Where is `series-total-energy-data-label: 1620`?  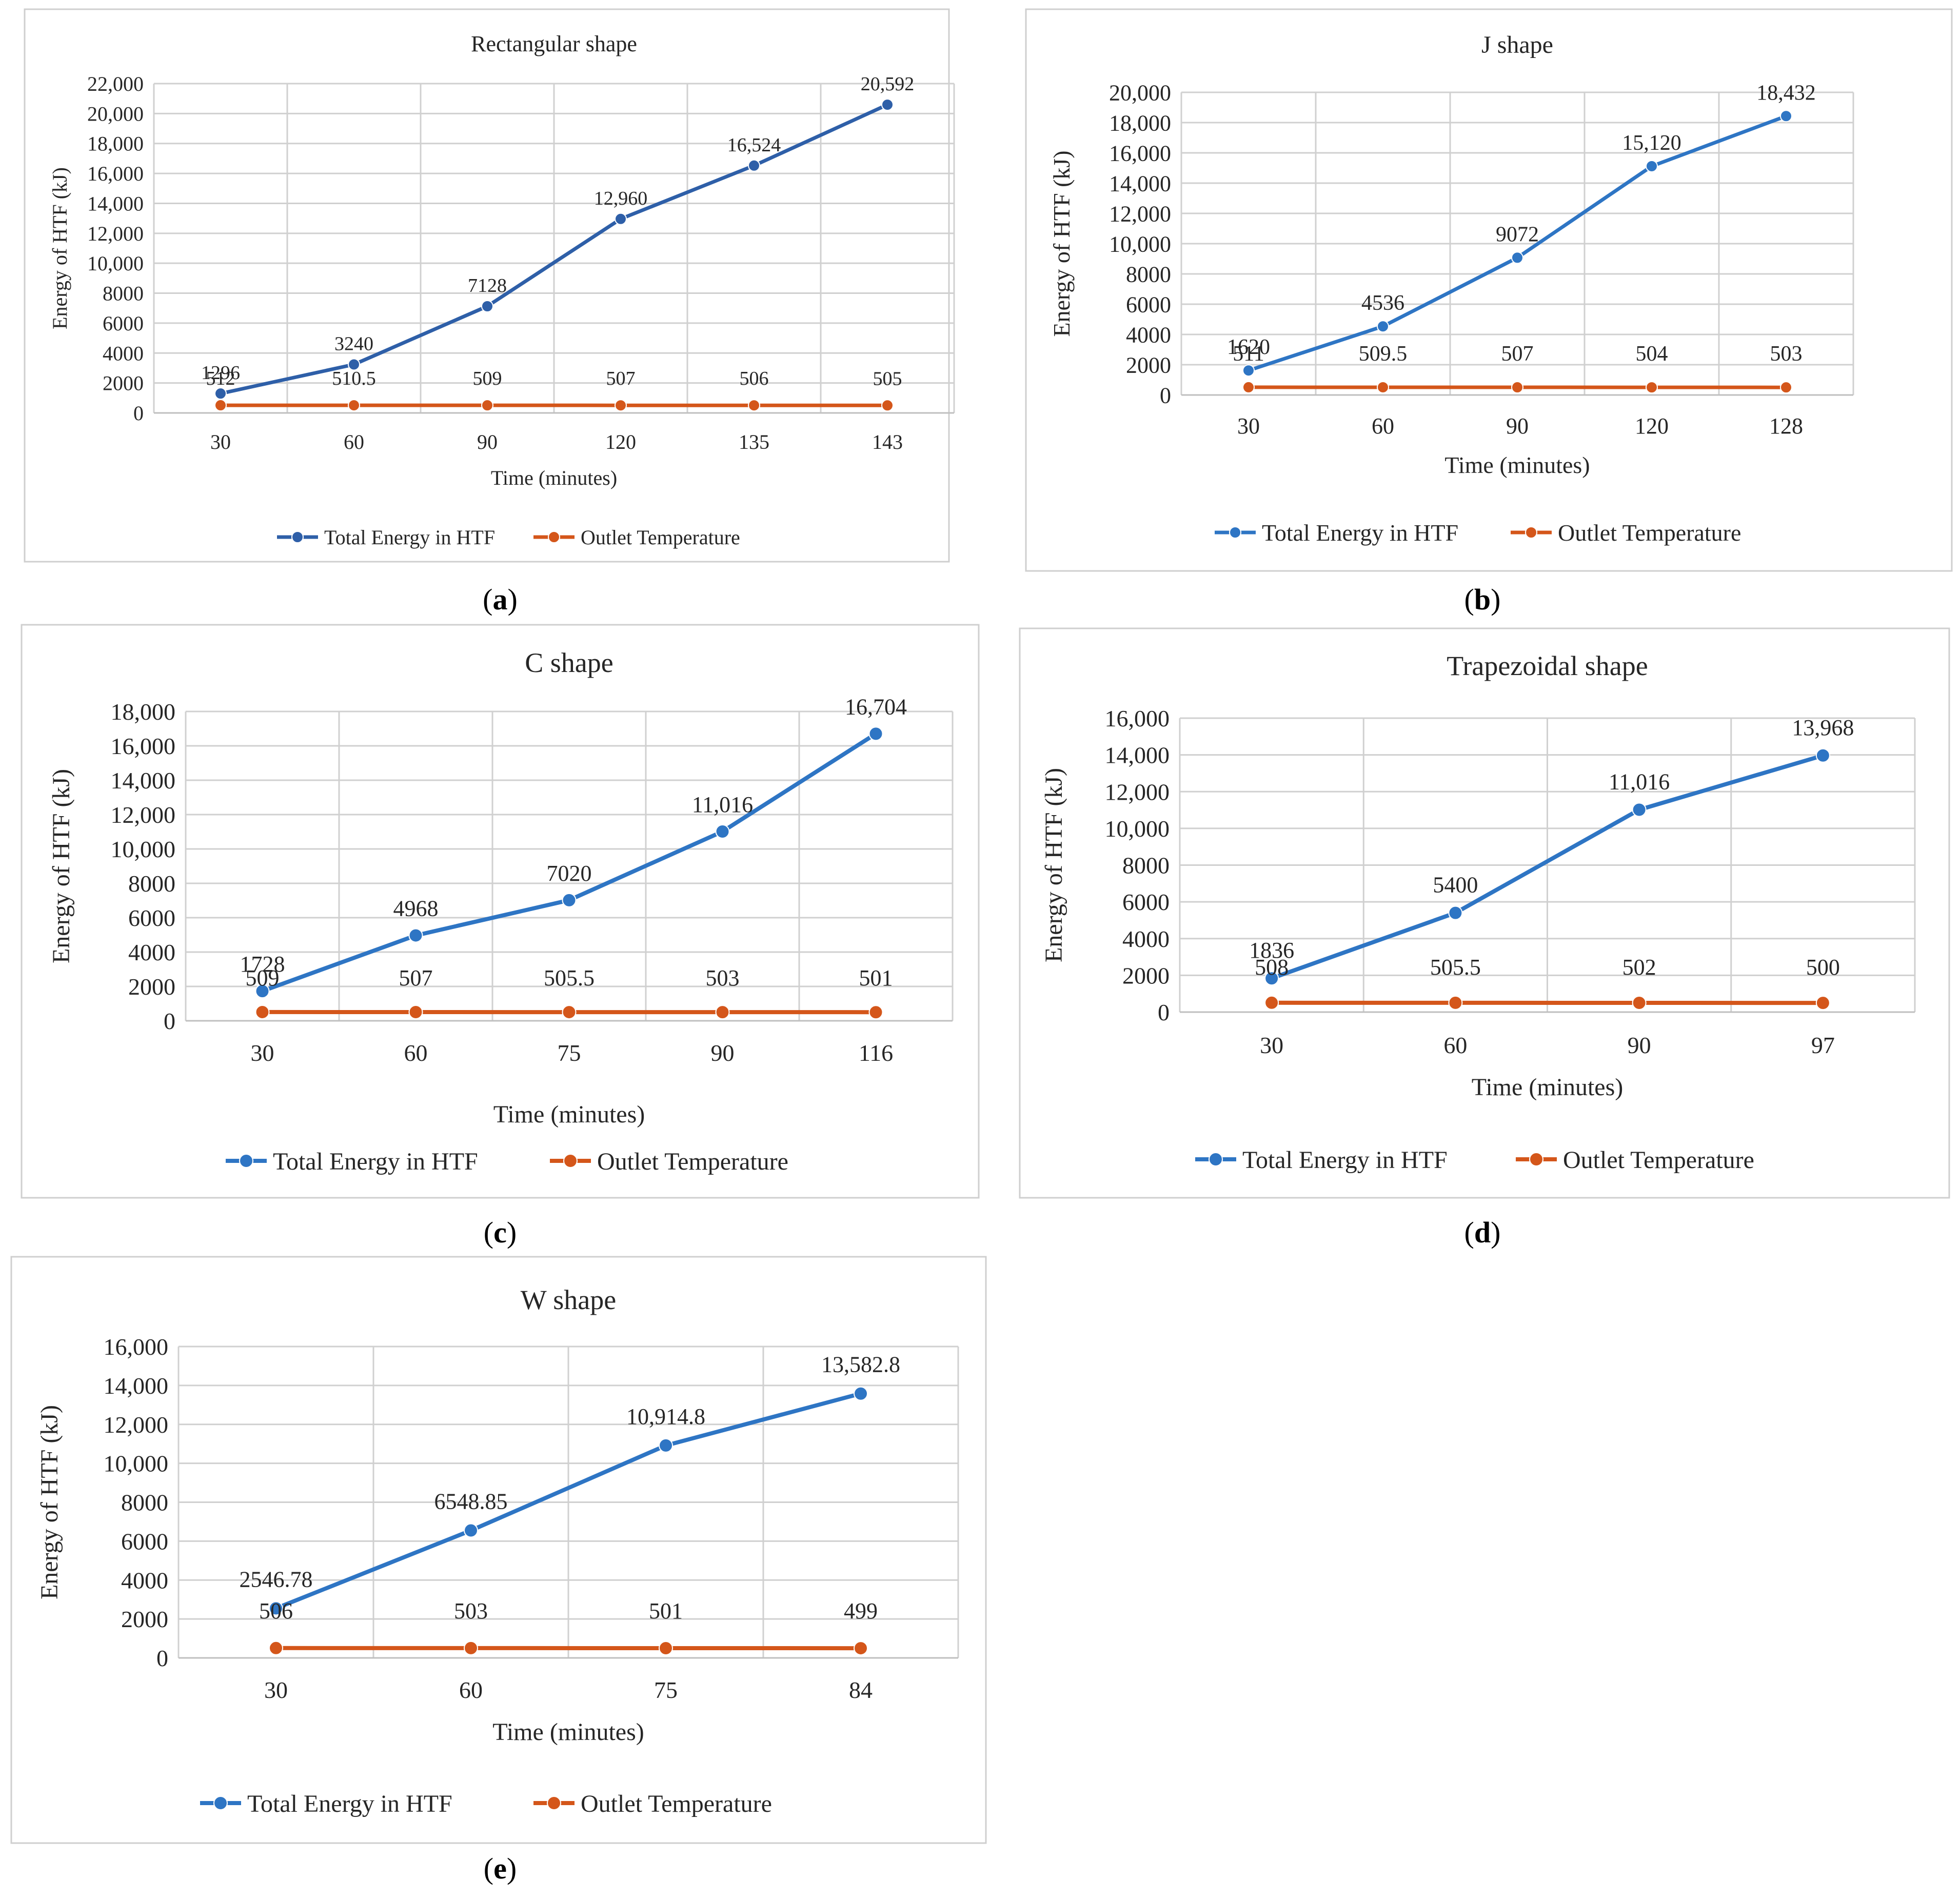 series-total-energy-data-label: 1620 is located at coordinates (1248, 347).